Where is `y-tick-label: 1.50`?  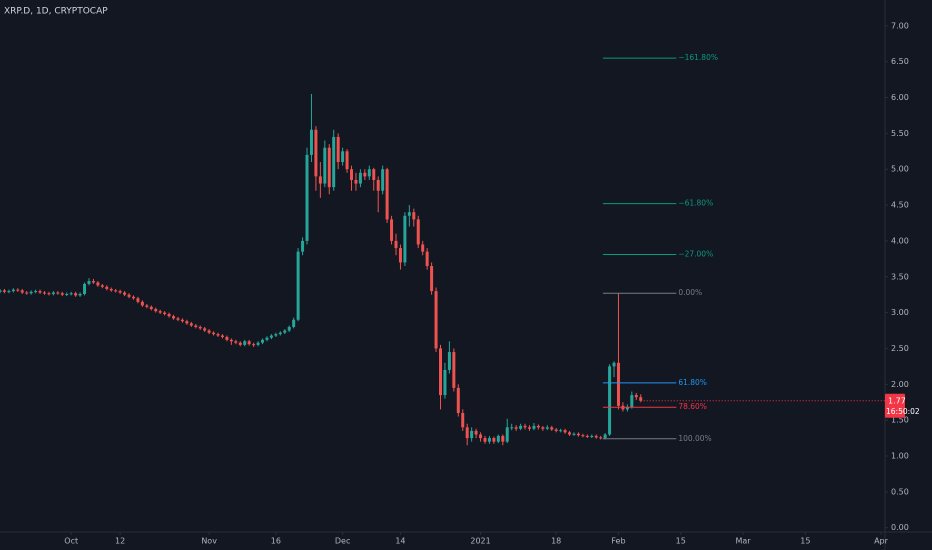
y-tick-label: 1.50 is located at coordinates (900, 420).